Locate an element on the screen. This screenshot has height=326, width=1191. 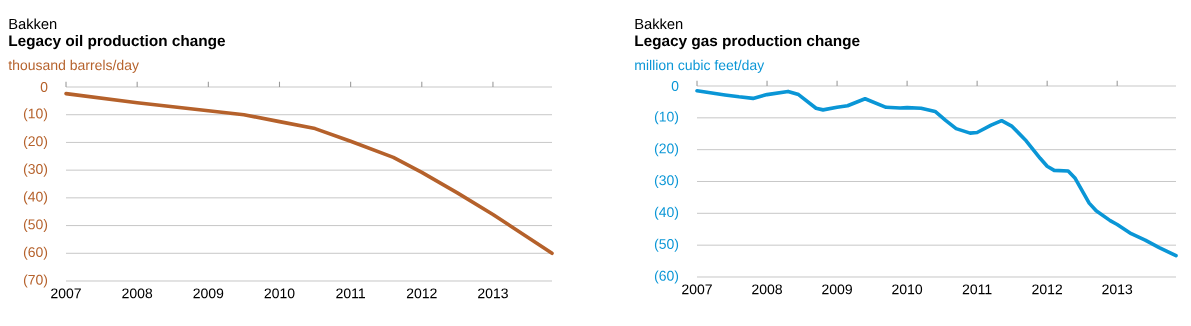
chart-subtitle: Legacy gas production change is located at coordinates (747, 42).